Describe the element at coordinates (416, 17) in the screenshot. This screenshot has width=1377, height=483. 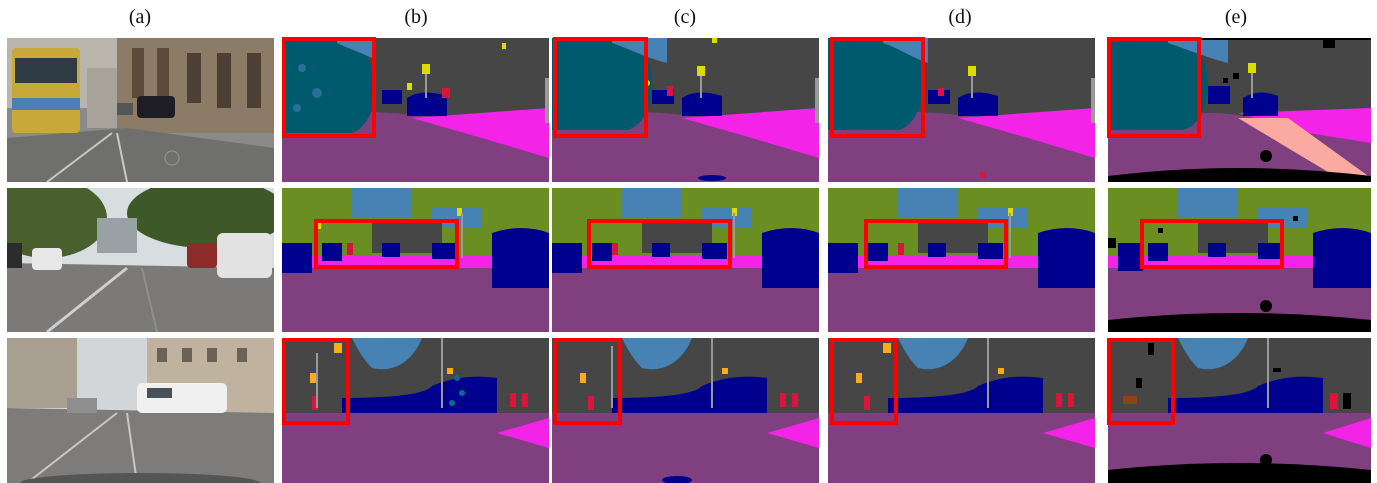
I see `column-label-b: (b)` at that location.